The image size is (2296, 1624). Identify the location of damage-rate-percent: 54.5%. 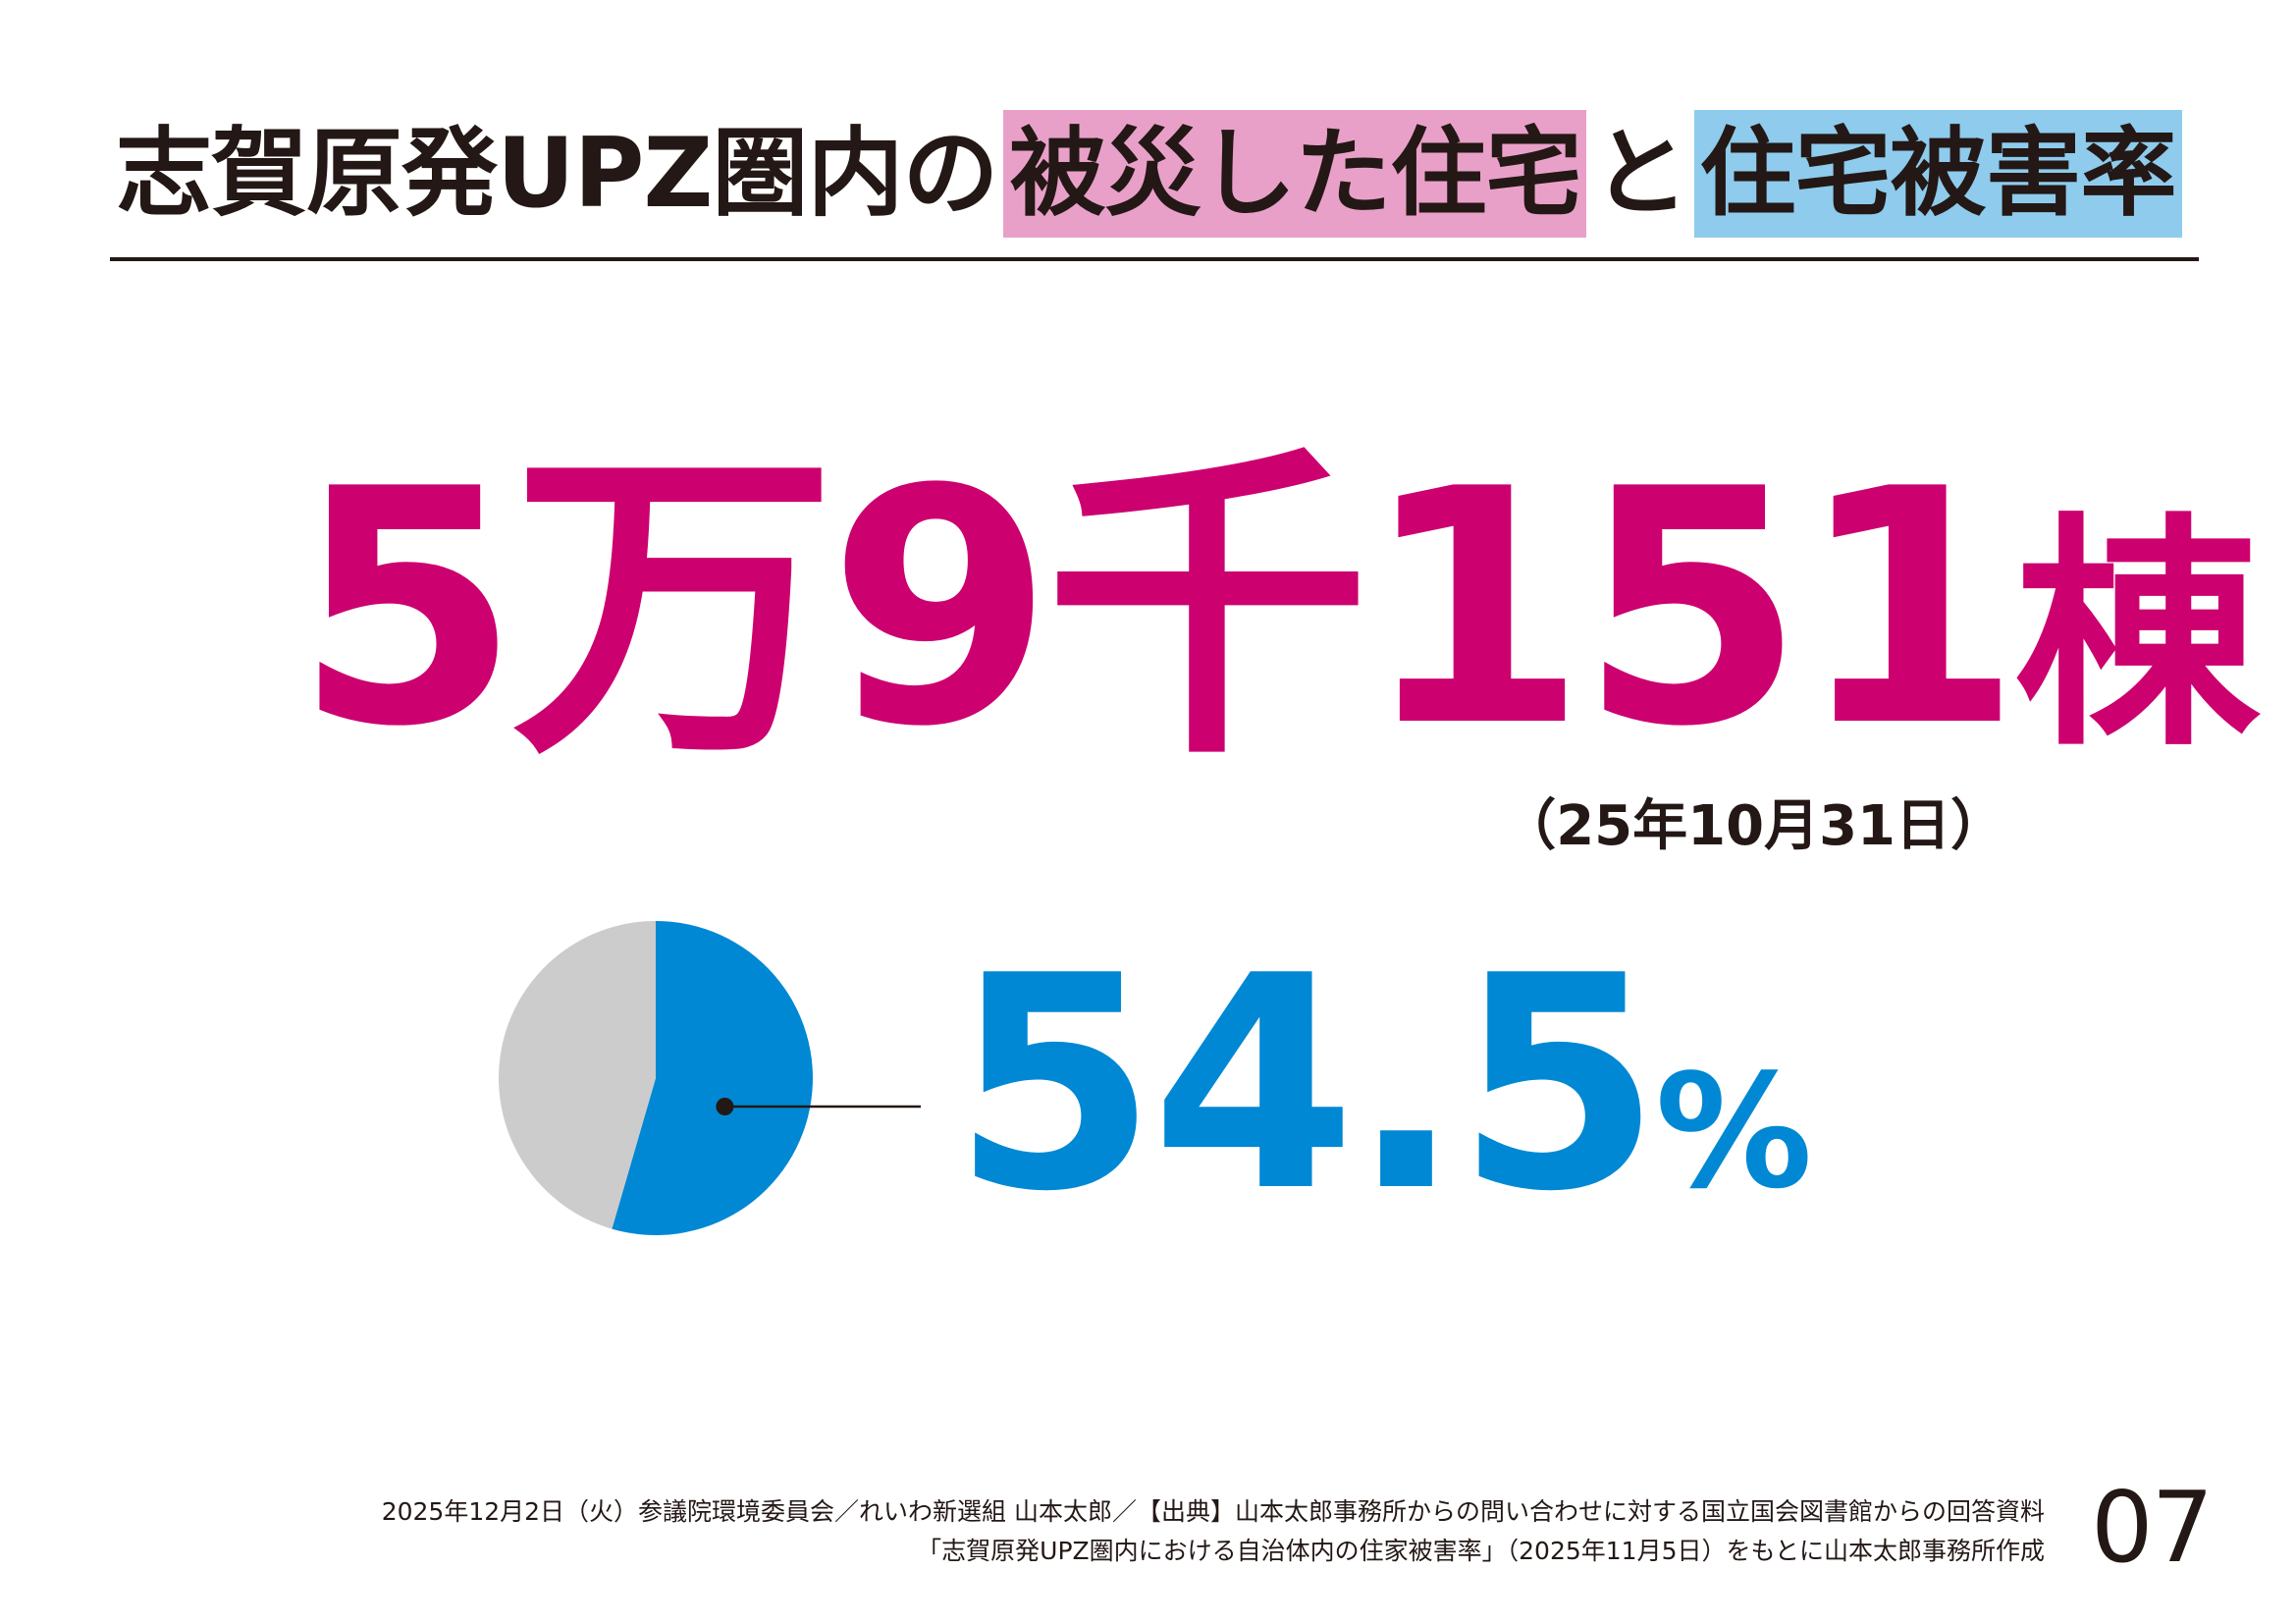
(1382, 1085).